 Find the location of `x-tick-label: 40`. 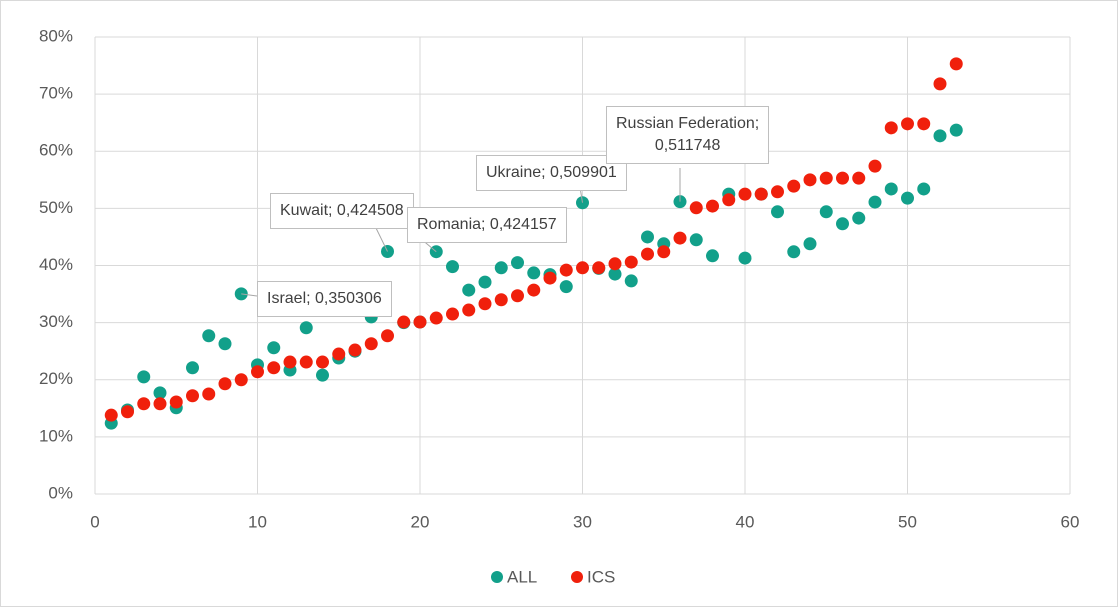

x-tick-label: 40 is located at coordinates (745, 521).